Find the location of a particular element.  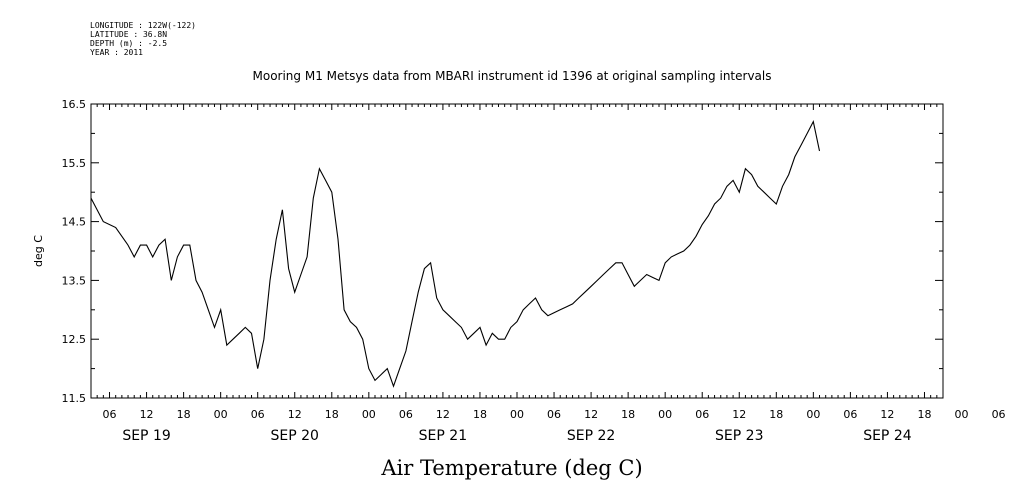

y-tick-label: 15.5 is located at coordinates (74, 163).